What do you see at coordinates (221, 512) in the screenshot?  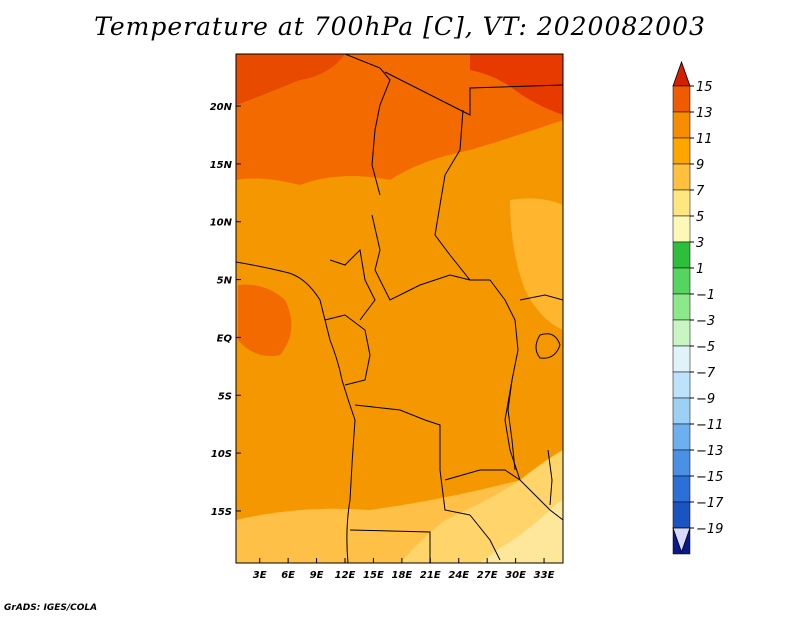 I see `lat-tick-label: 15S` at bounding box center [221, 512].